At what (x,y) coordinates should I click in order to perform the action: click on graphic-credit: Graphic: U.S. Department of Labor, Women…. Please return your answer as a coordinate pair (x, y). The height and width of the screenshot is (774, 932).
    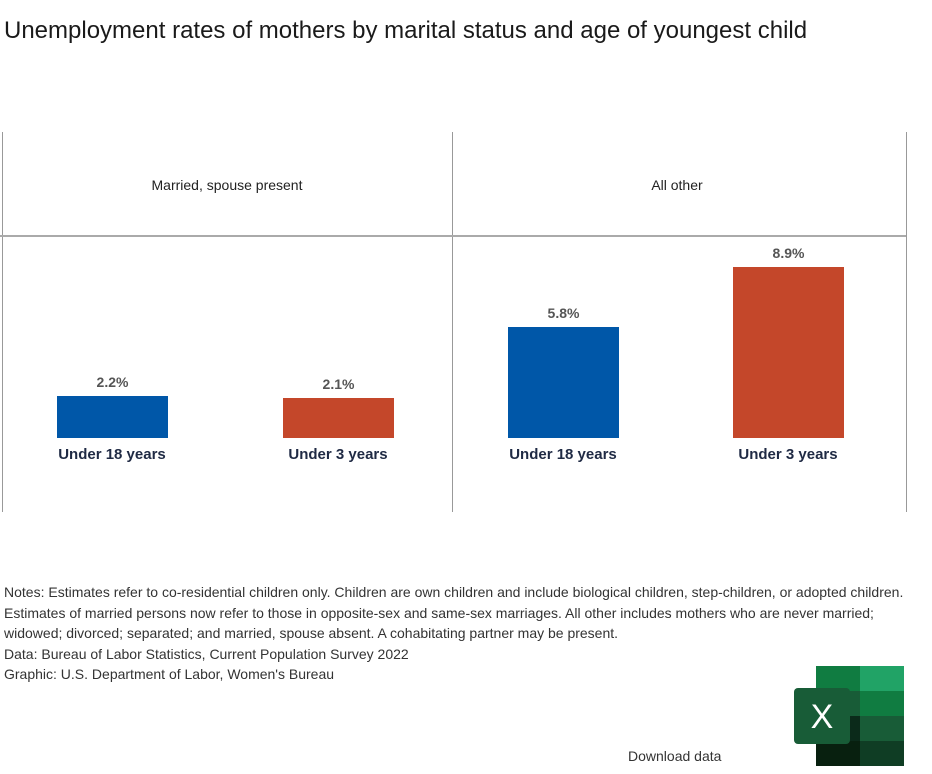
    Looking at the image, I should click on (169, 674).